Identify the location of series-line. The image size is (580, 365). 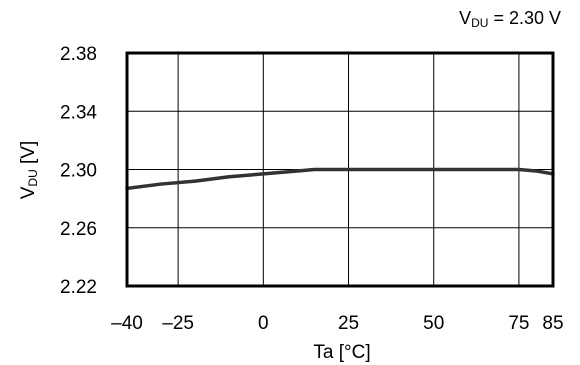
(340, 179).